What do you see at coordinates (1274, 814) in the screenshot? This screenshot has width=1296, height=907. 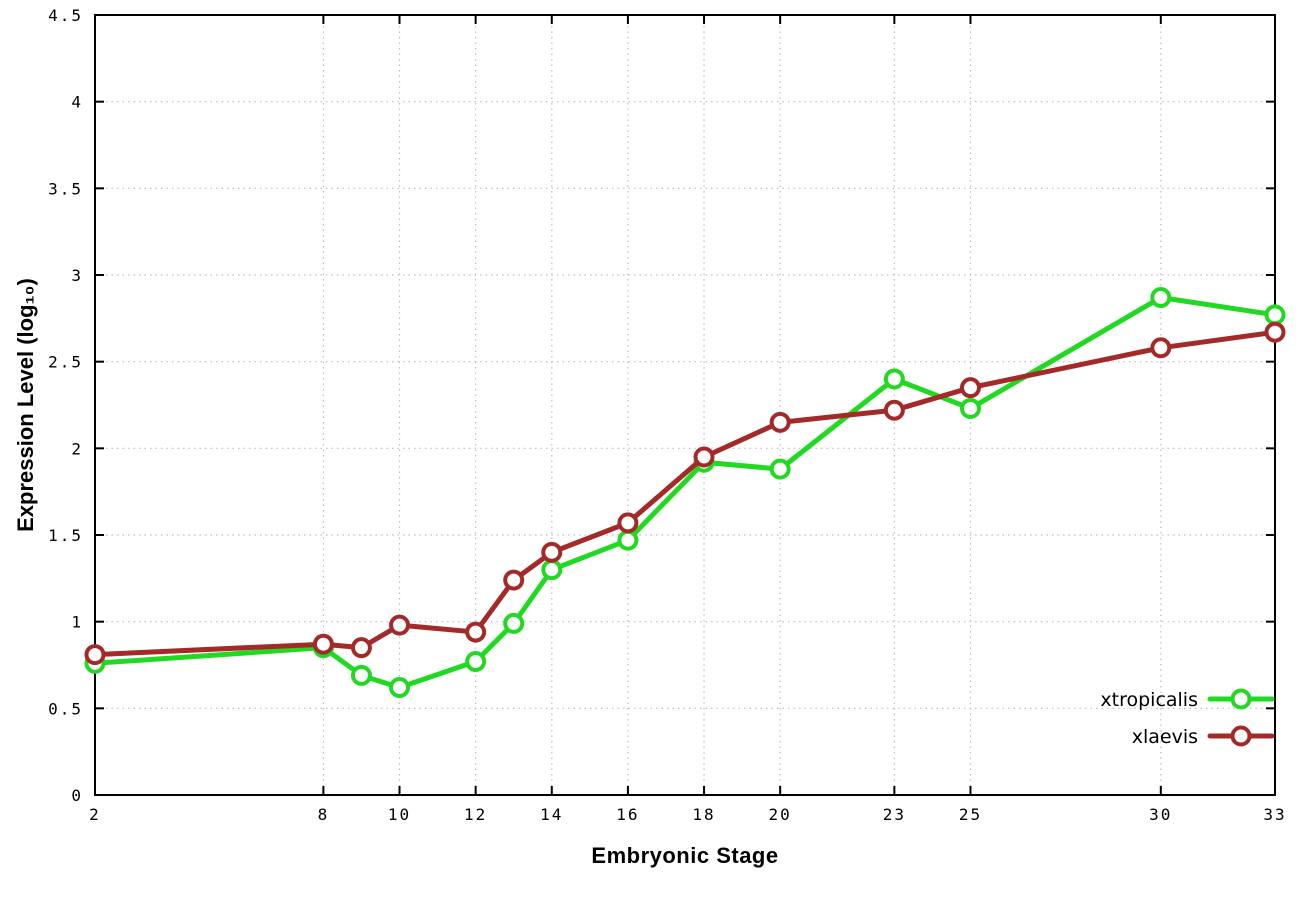 I see `x-tick-label: 33` at bounding box center [1274, 814].